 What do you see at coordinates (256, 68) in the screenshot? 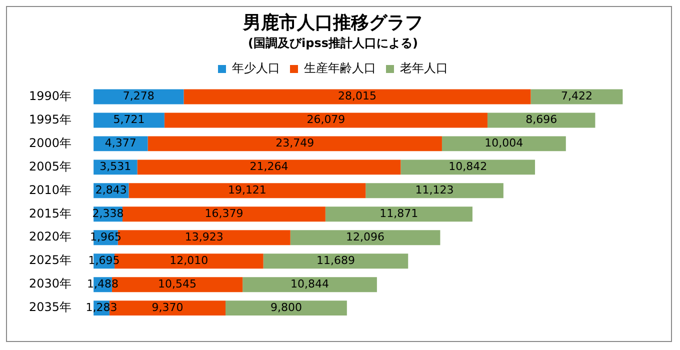
I see `legend-label: 年少人口` at bounding box center [256, 68].